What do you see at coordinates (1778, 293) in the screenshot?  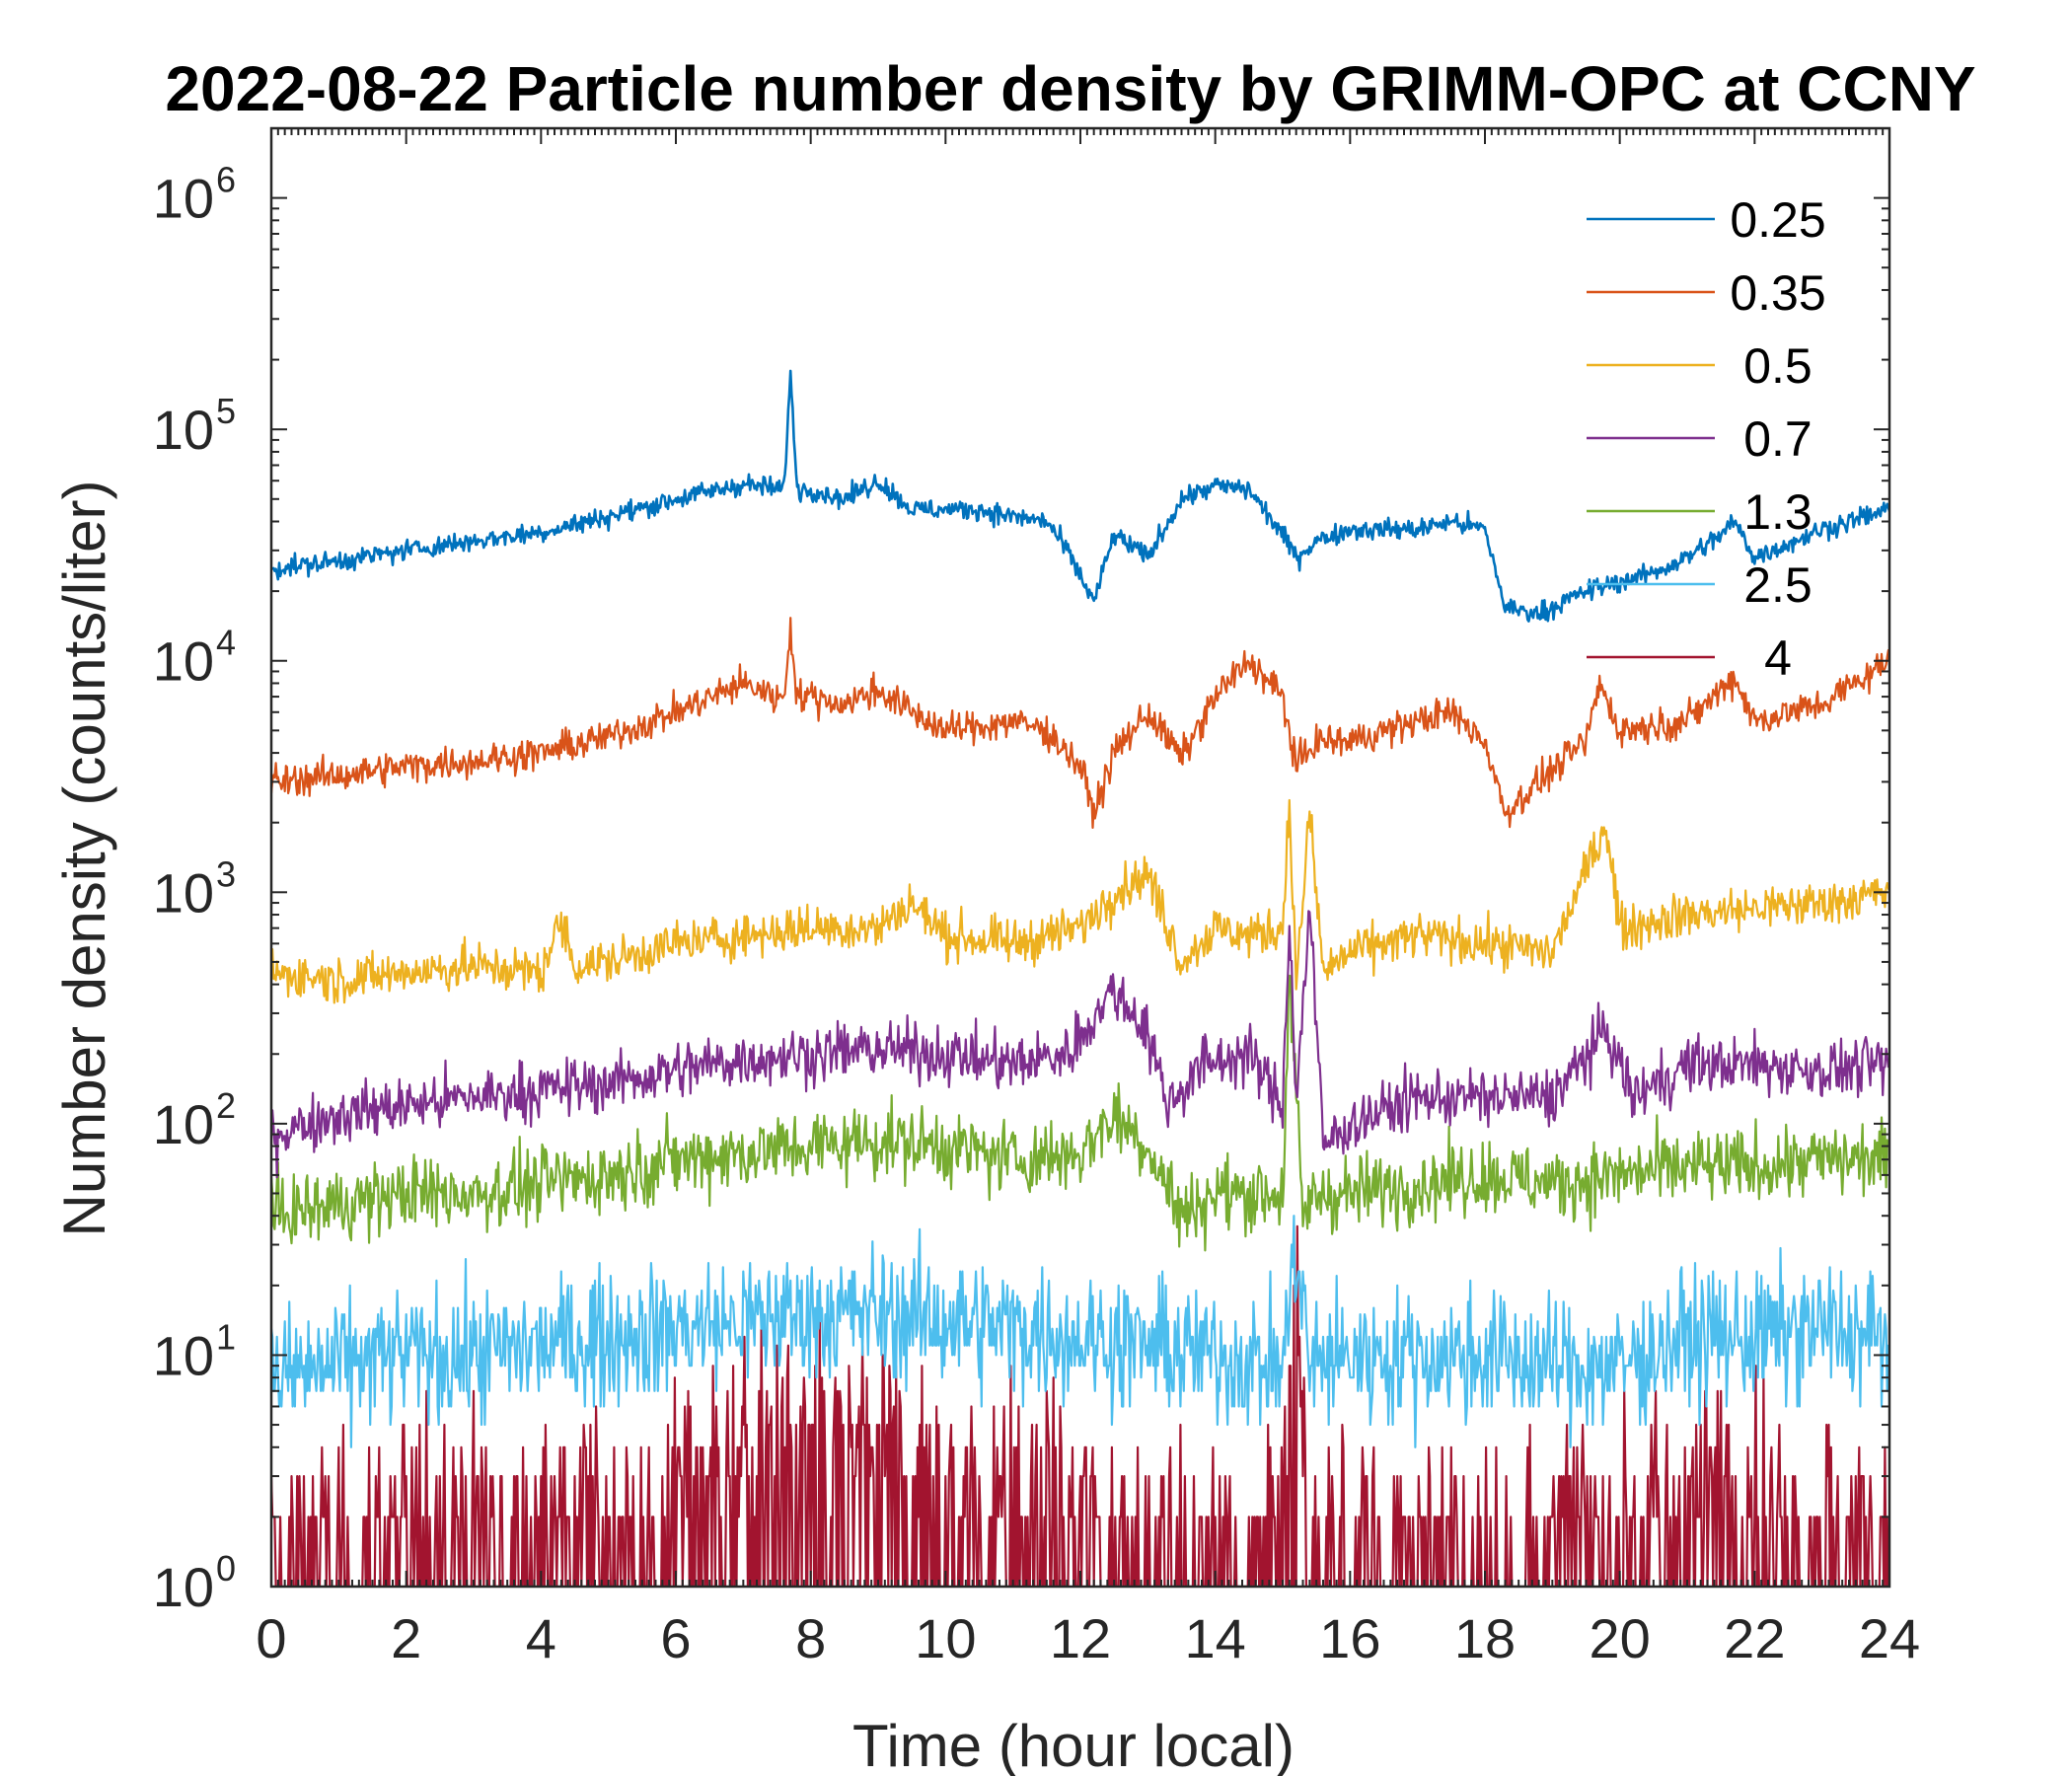 I see `legend-label-0.35: 0.35` at bounding box center [1778, 293].